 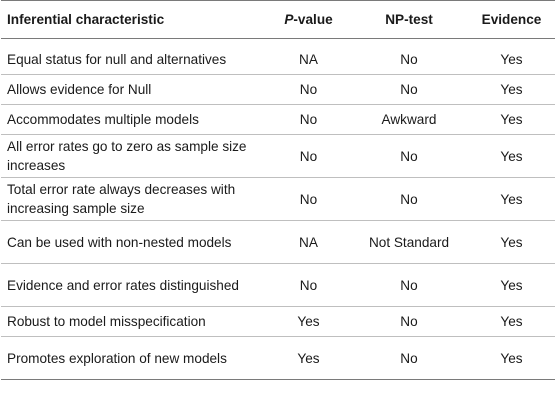 I want to click on row-characteristic: Promotes exploration of new models, so click(x=117, y=358).